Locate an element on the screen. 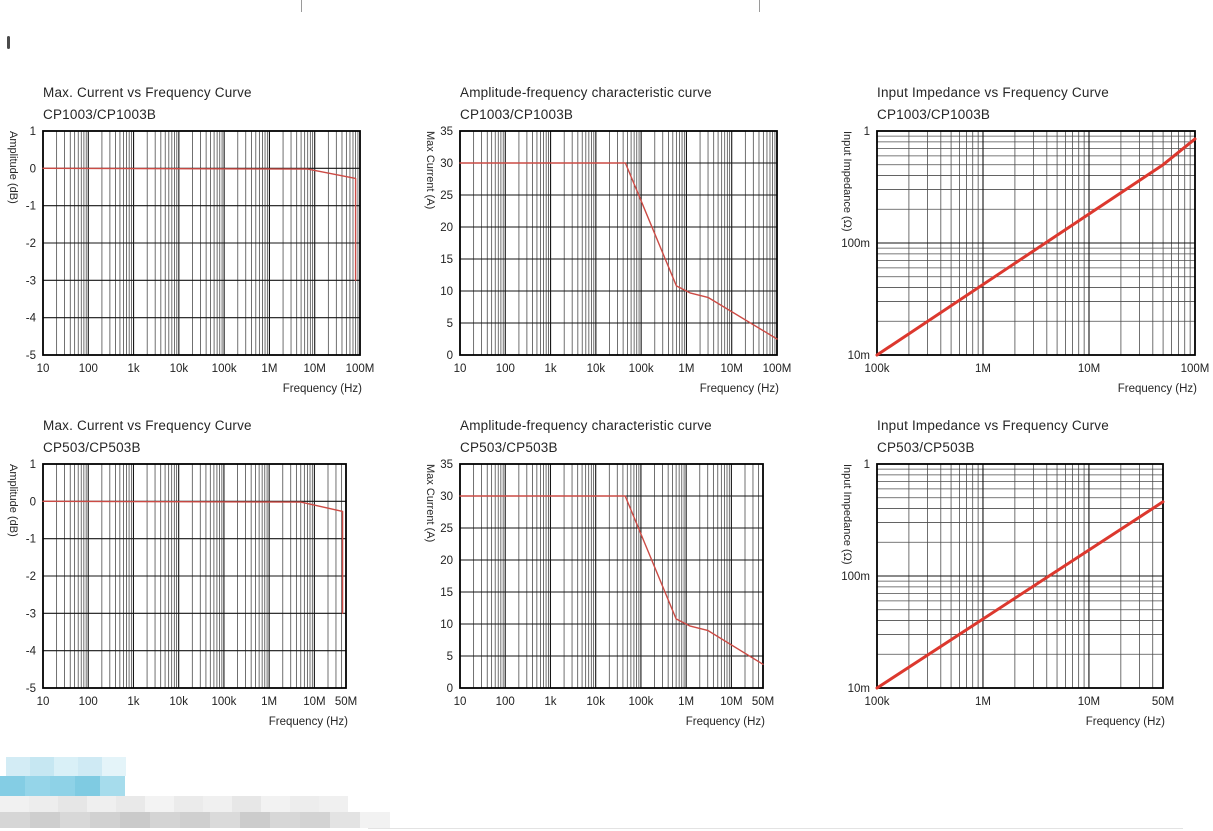 The width and height of the screenshot is (1213, 831). y-tick-label: 5 is located at coordinates (450, 324).